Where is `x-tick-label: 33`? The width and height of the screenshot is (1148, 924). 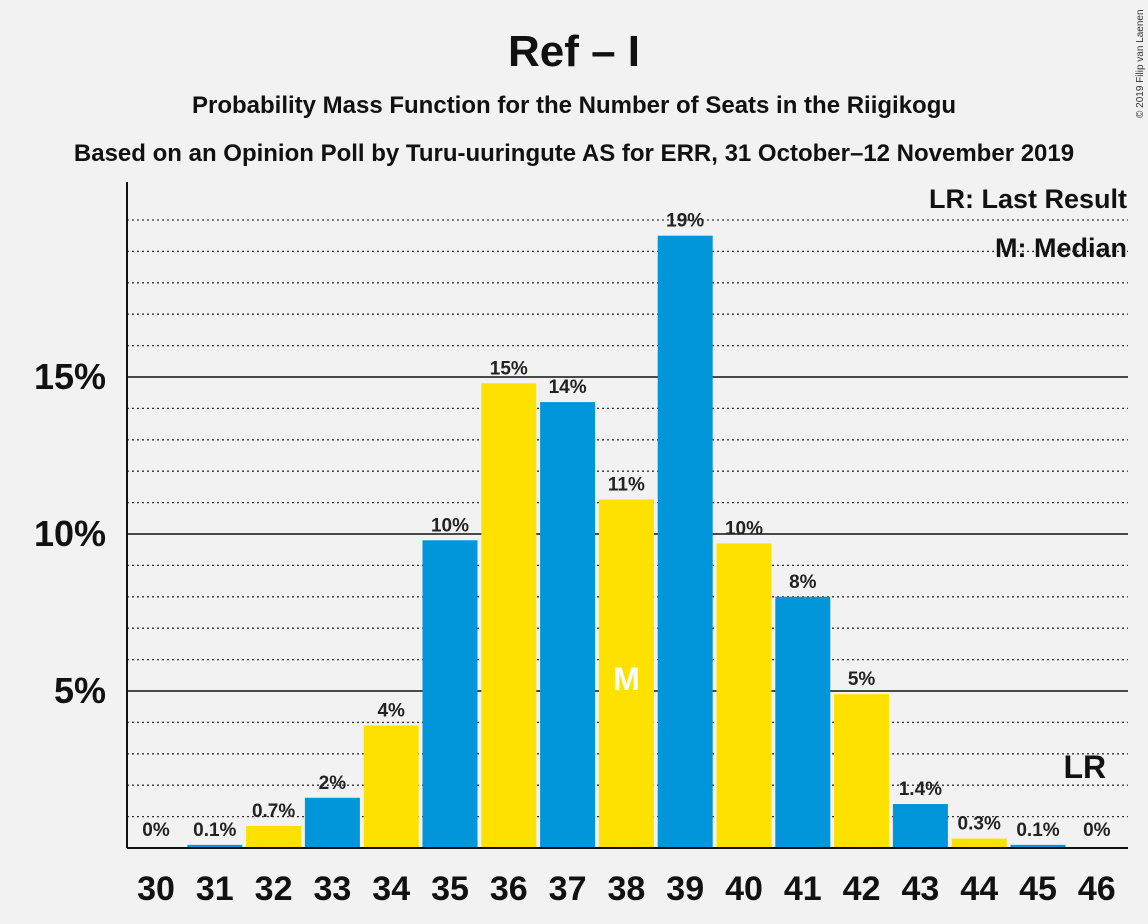
x-tick-label: 33 is located at coordinates (332, 889).